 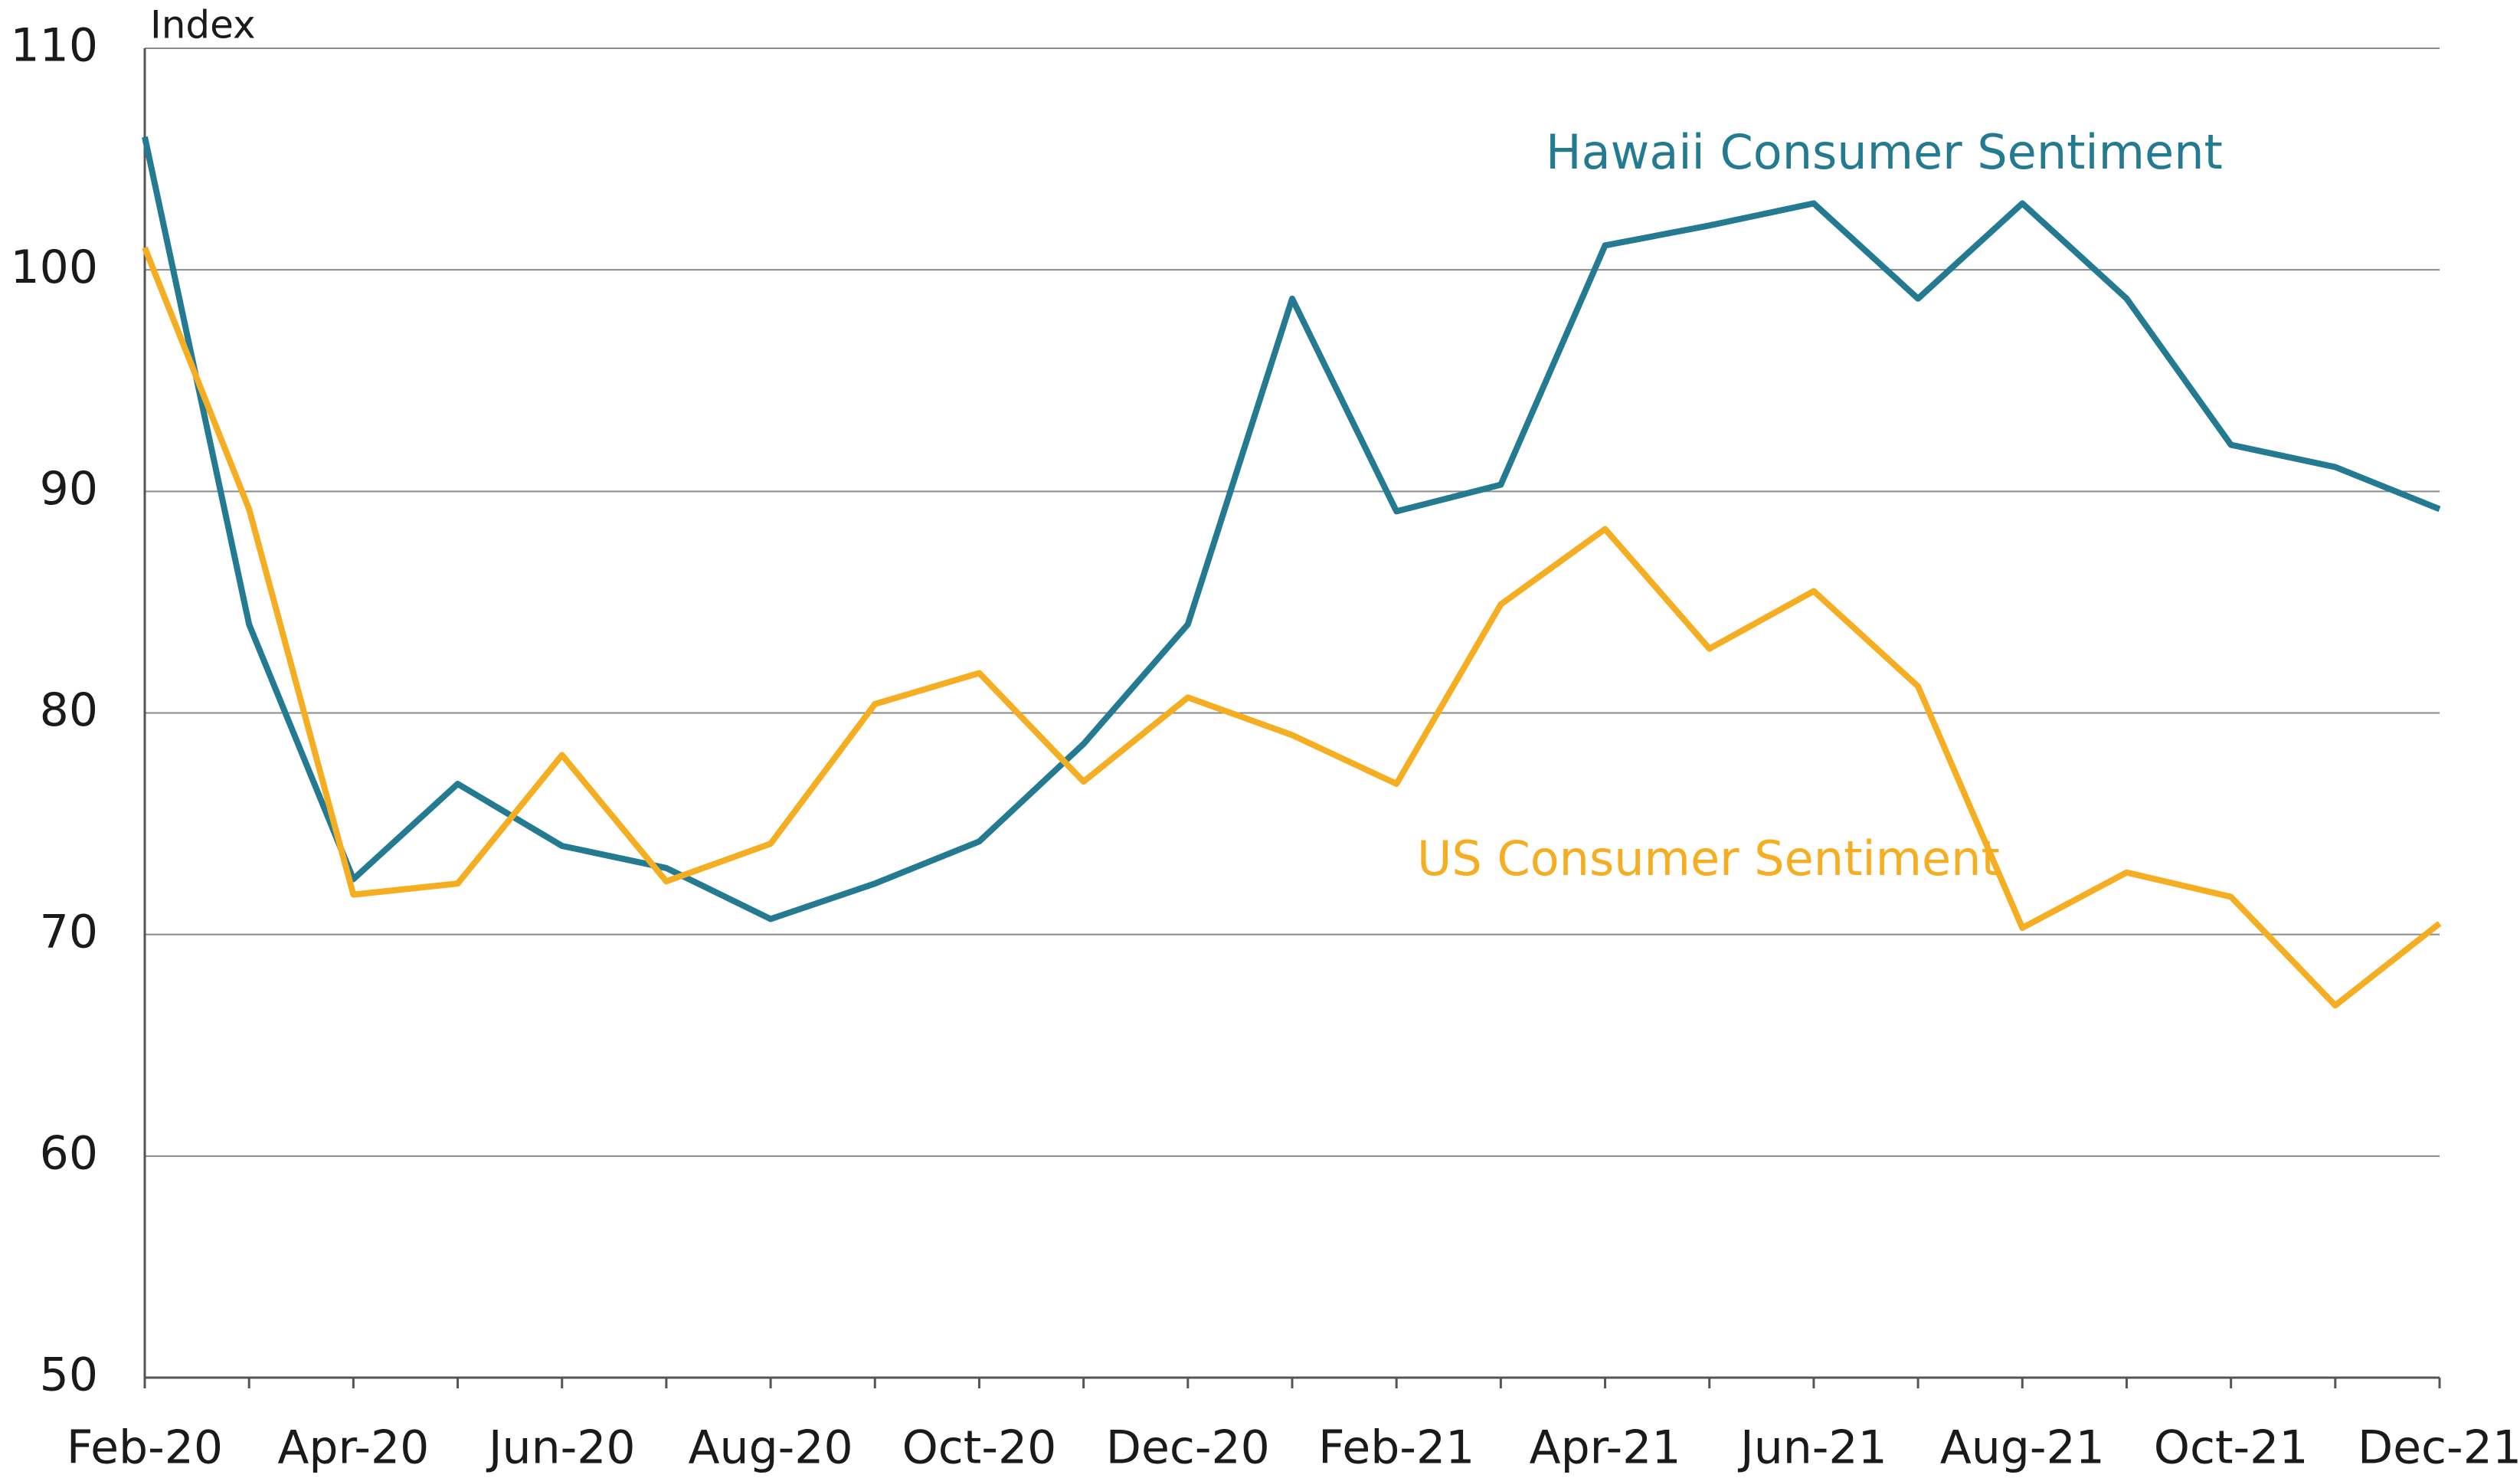 What do you see at coordinates (69, 710) in the screenshot?
I see `y-tick-label: 80` at bounding box center [69, 710].